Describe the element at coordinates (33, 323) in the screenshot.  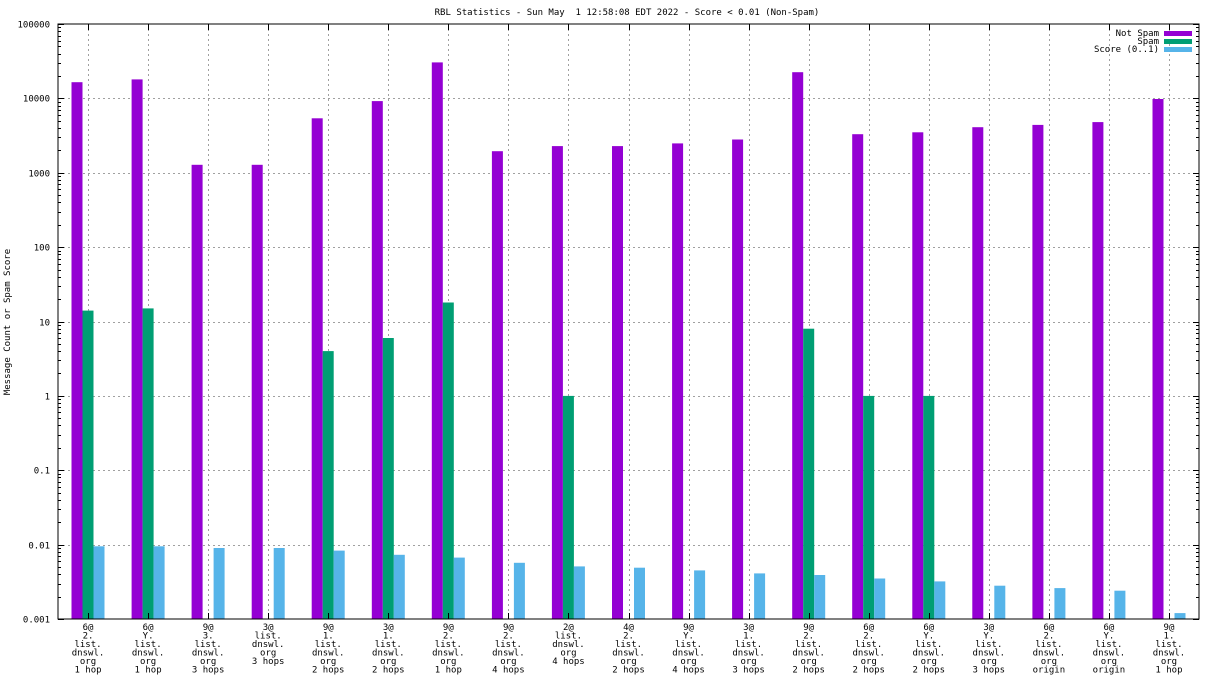
I see `y-tick-labels: 0.001 0.01 0.1 1 10 100 1000 10000 100000` at that location.